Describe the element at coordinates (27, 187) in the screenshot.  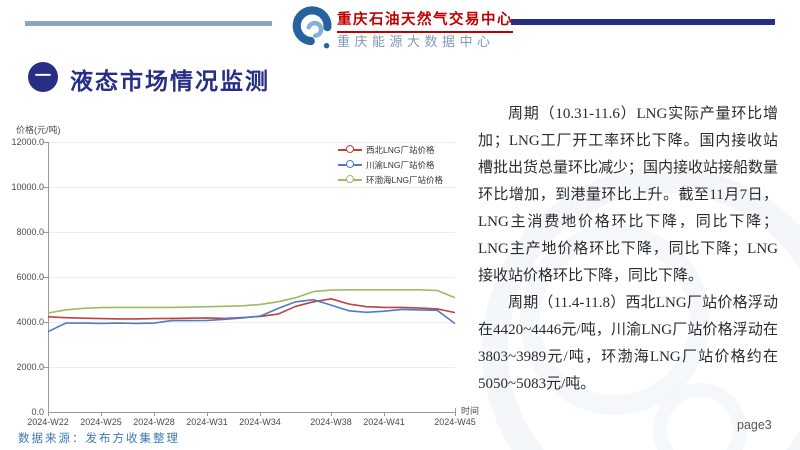
I see `y-tick-label: 10000.0` at that location.